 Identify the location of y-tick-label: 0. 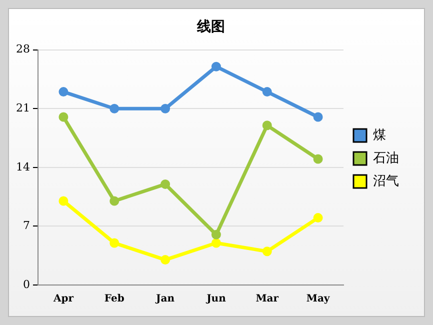
(26, 284).